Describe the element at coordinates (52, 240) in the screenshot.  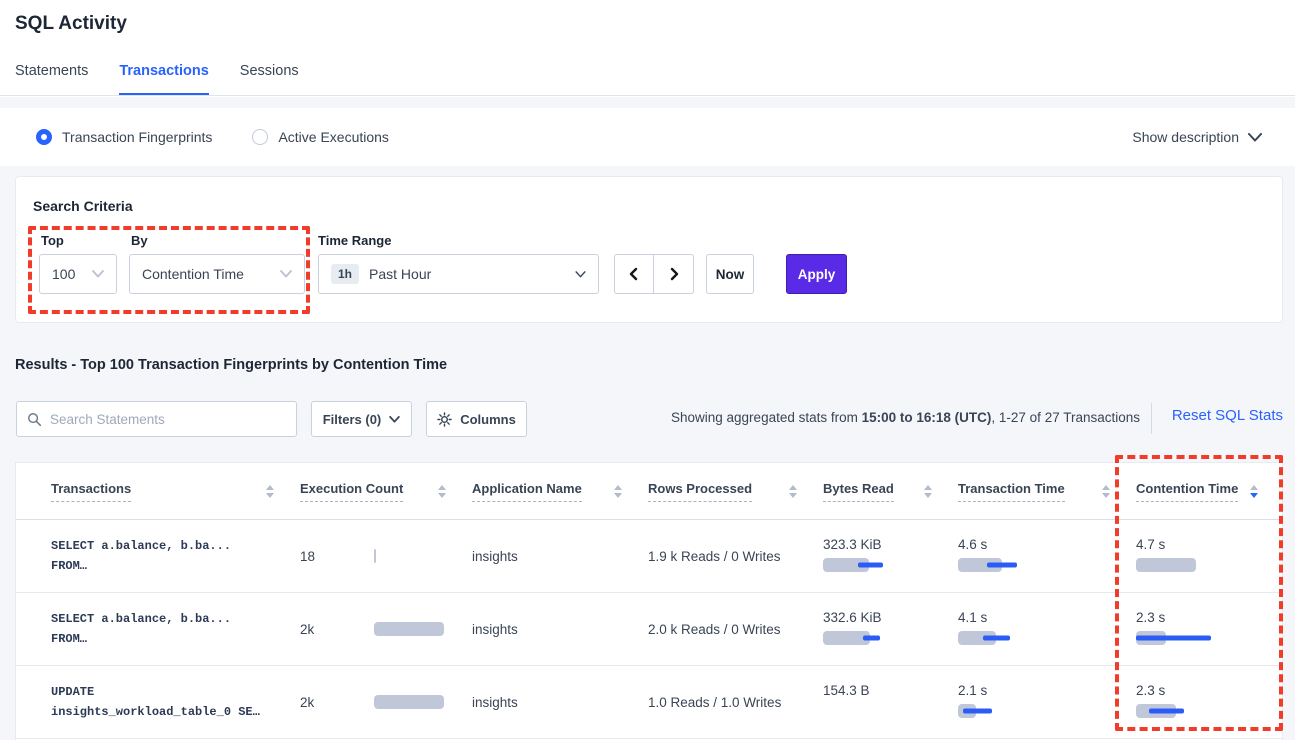
I see `top-field-label: Top` at that location.